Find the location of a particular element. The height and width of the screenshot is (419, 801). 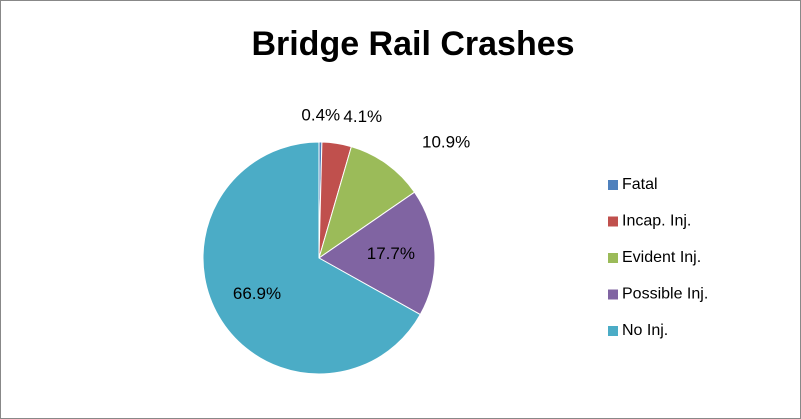

data-label: 66.9% is located at coordinates (257, 293).